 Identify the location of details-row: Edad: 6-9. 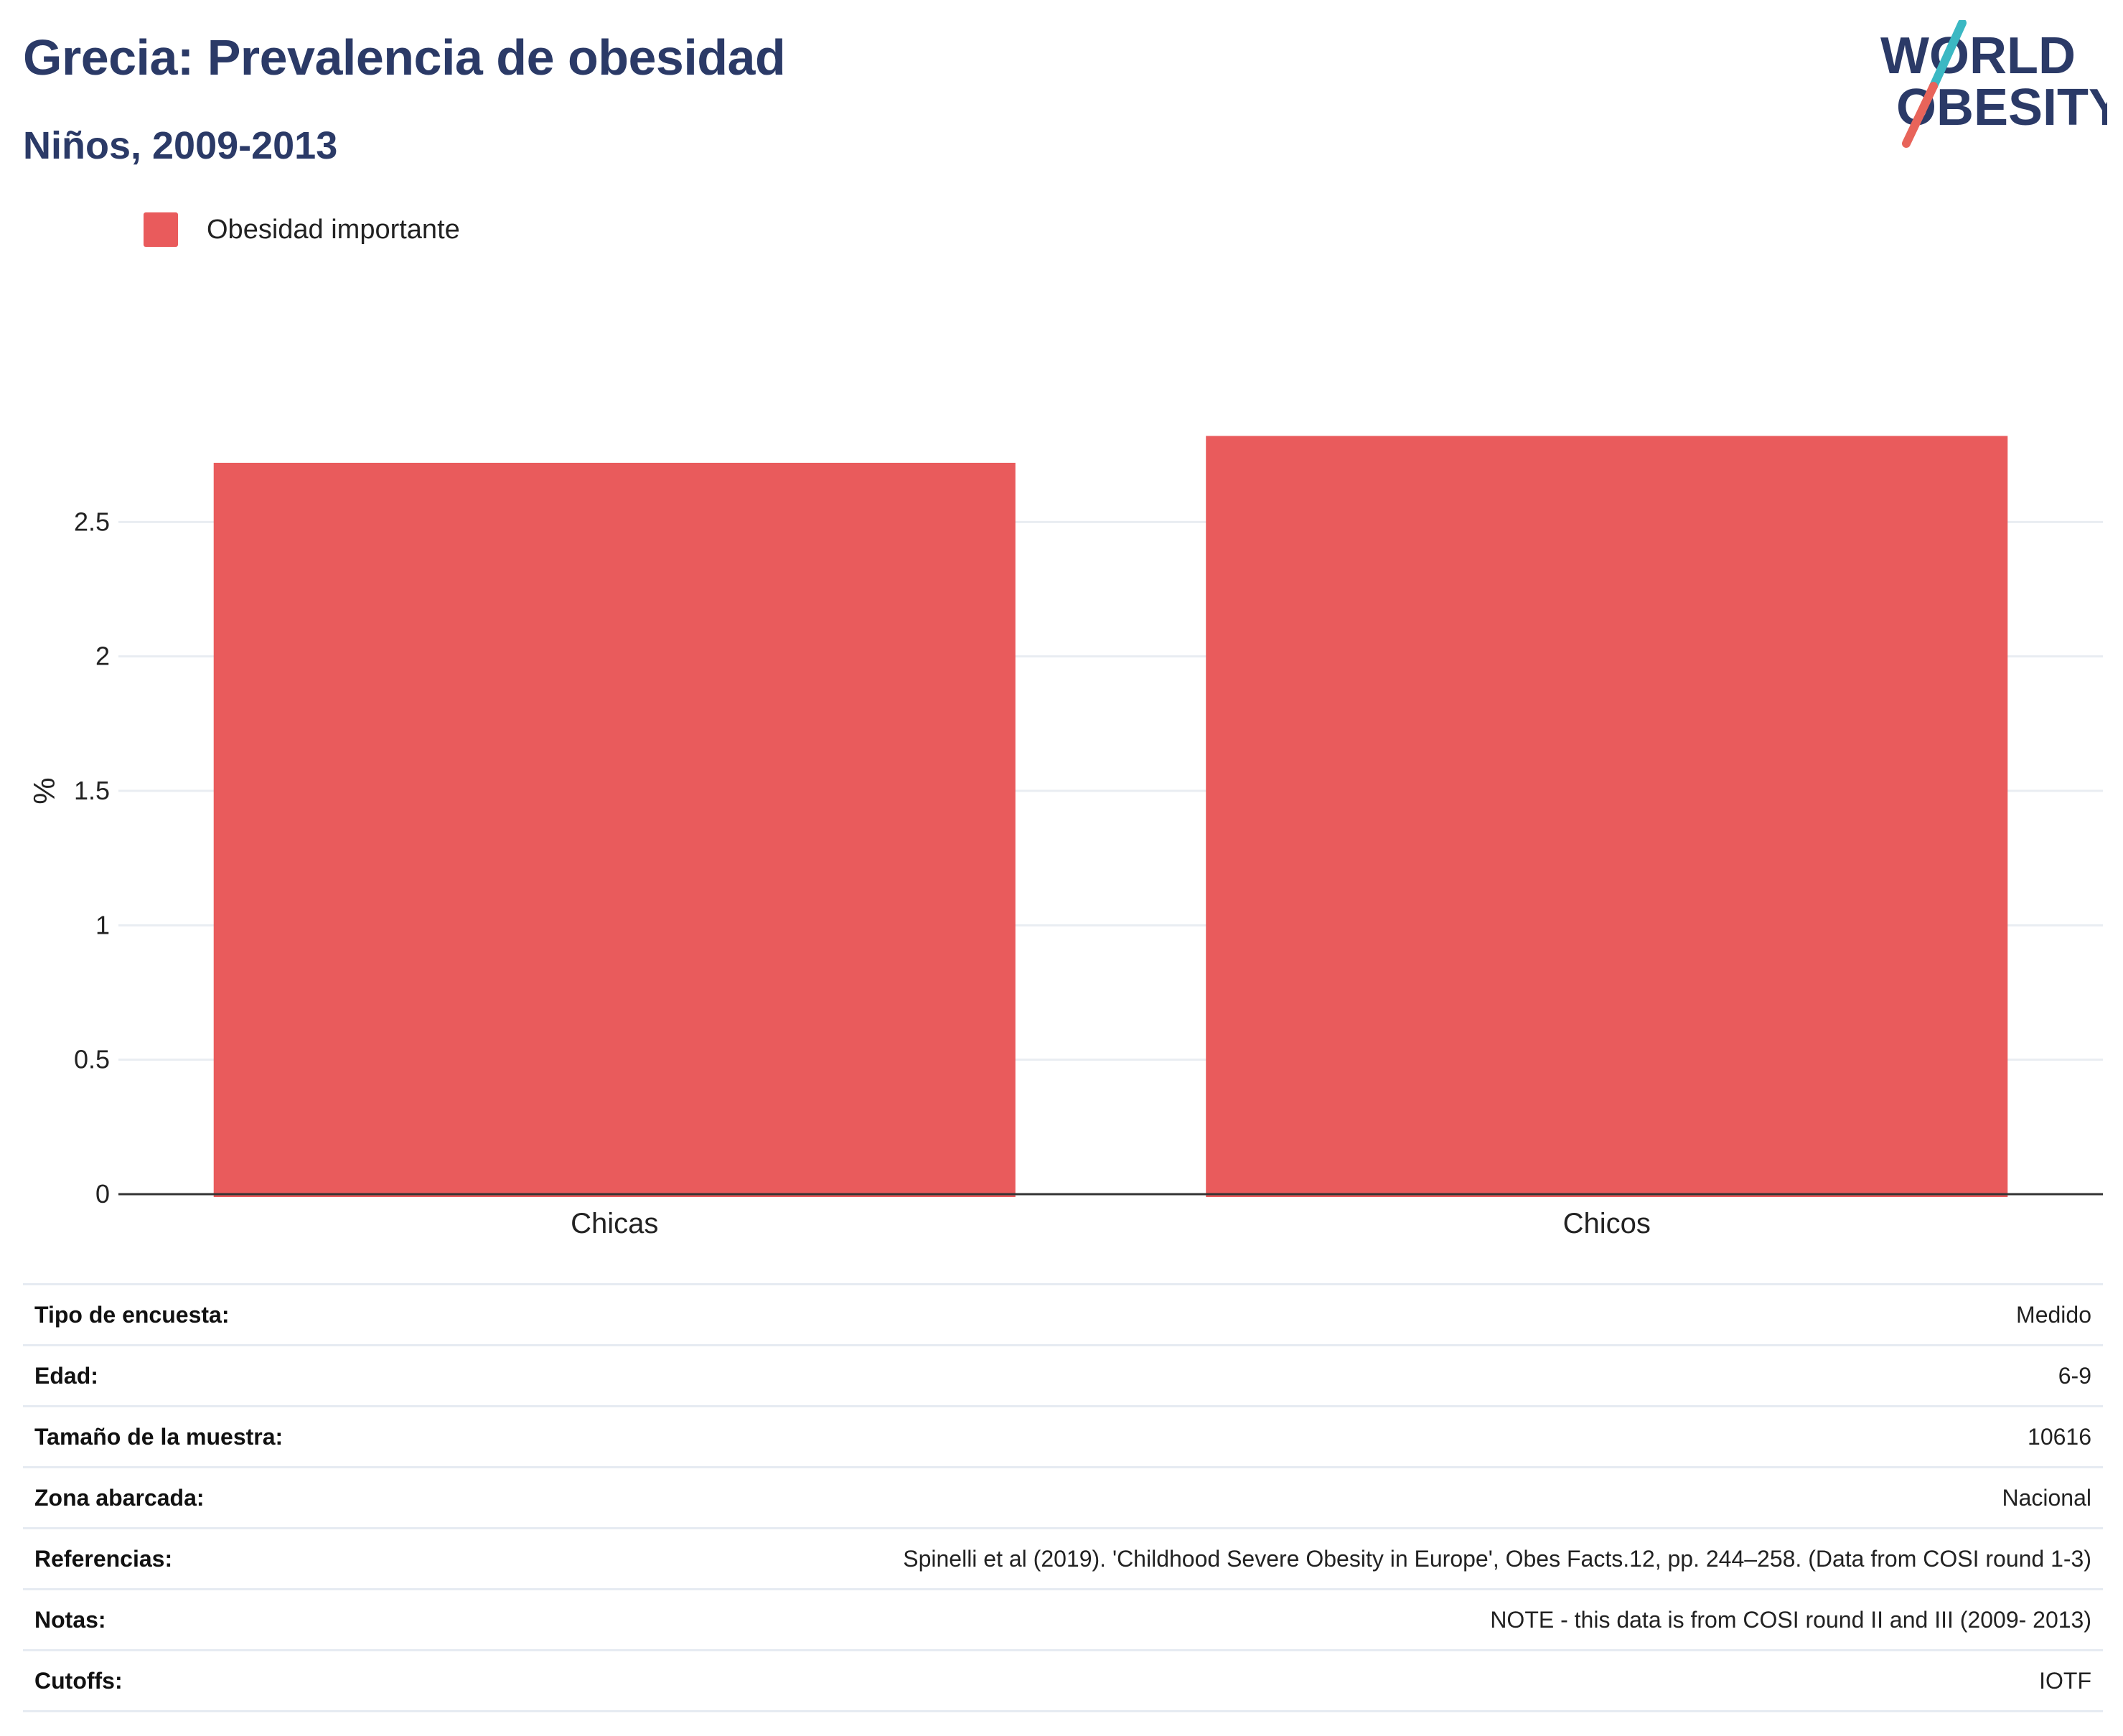
(1063, 1376).